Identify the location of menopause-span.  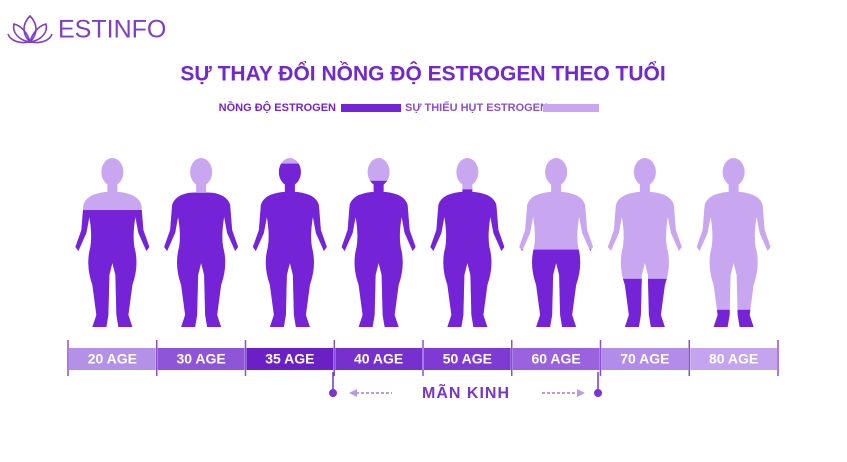
(465, 384).